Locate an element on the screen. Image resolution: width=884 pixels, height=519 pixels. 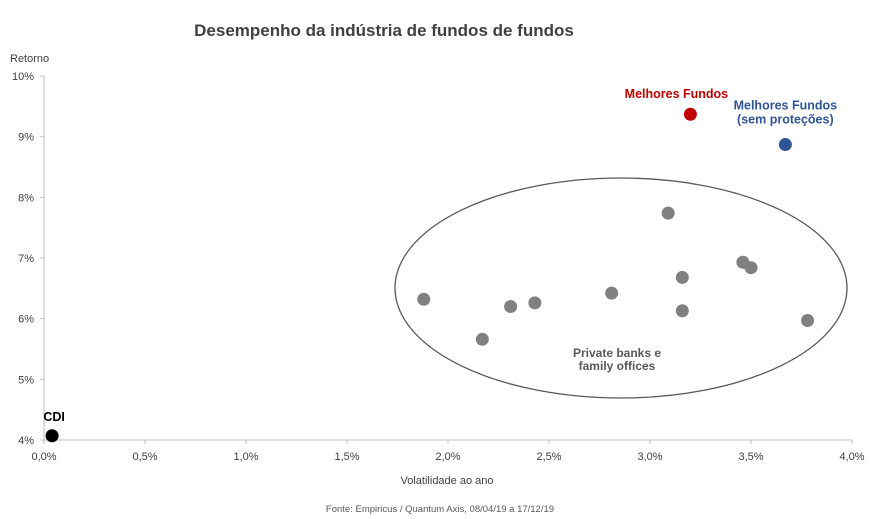
x-tick-label: 0,0% is located at coordinates (43, 457).